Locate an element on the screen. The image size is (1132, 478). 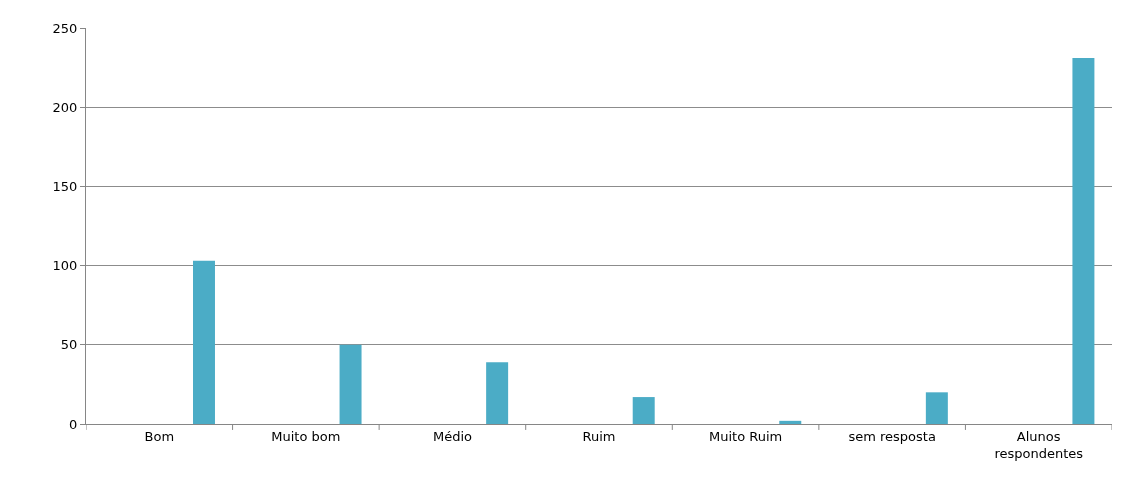
y-tick-label: 50 is located at coordinates (69, 345).